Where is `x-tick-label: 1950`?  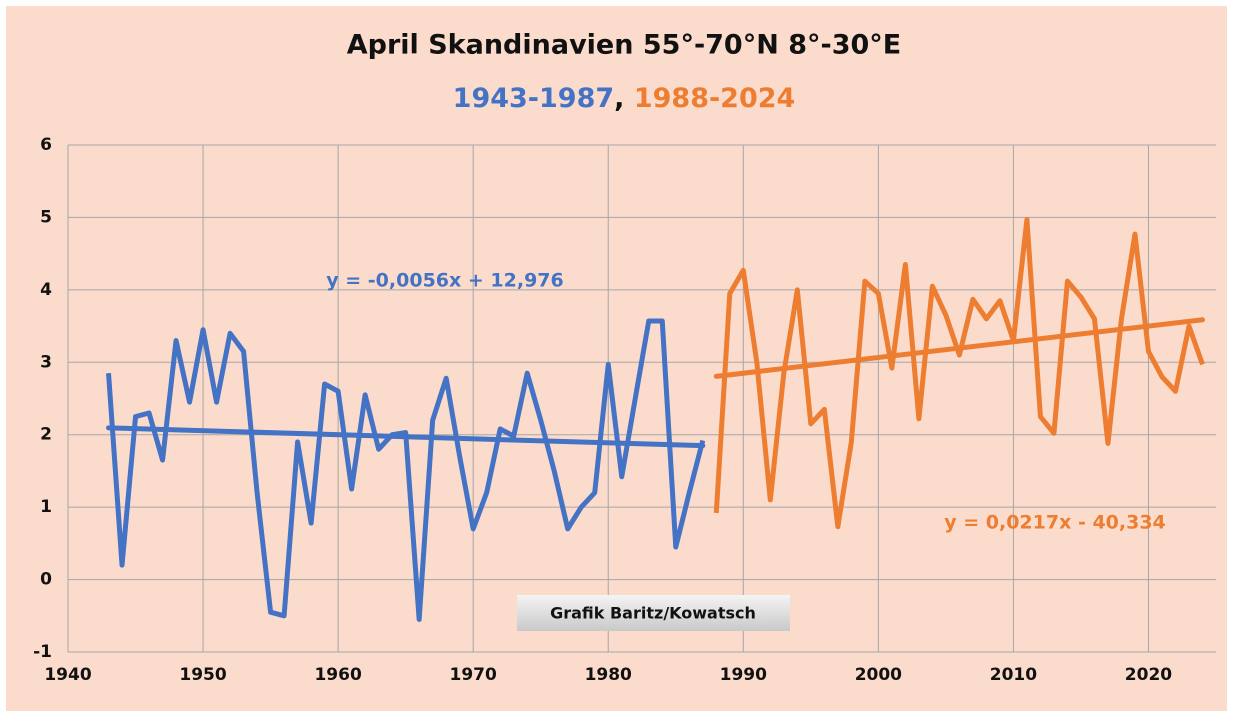 x-tick-label: 1950 is located at coordinates (202, 675).